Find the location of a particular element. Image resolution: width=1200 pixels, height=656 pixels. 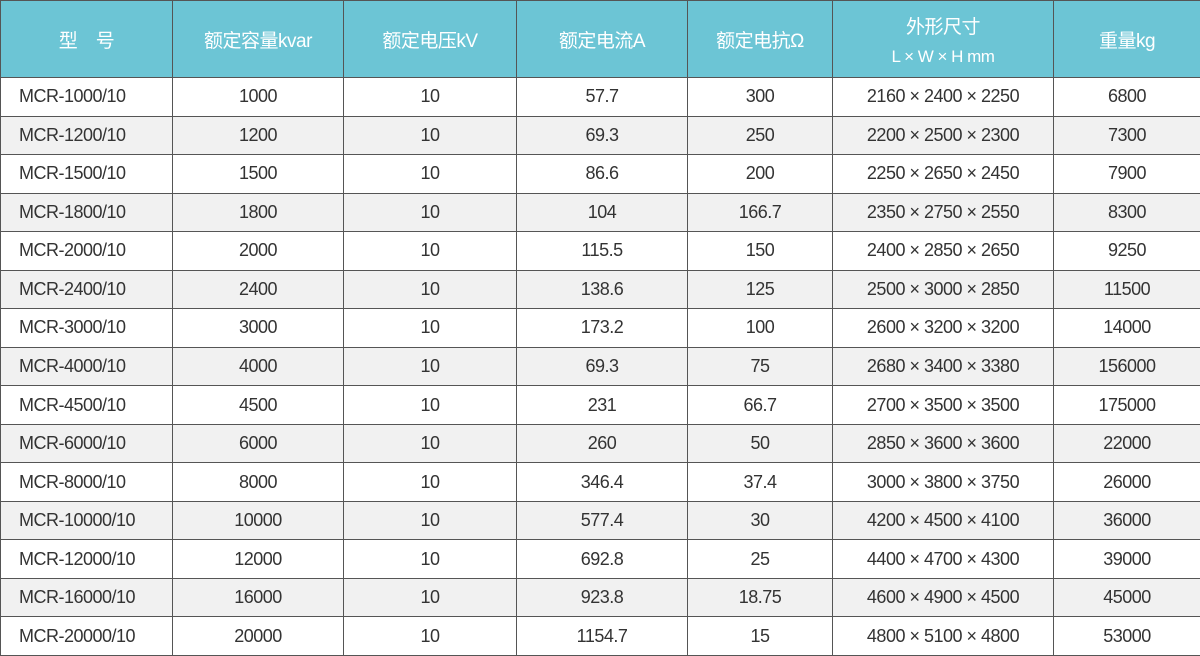

cell-capacity: 8000 is located at coordinates (258, 482).